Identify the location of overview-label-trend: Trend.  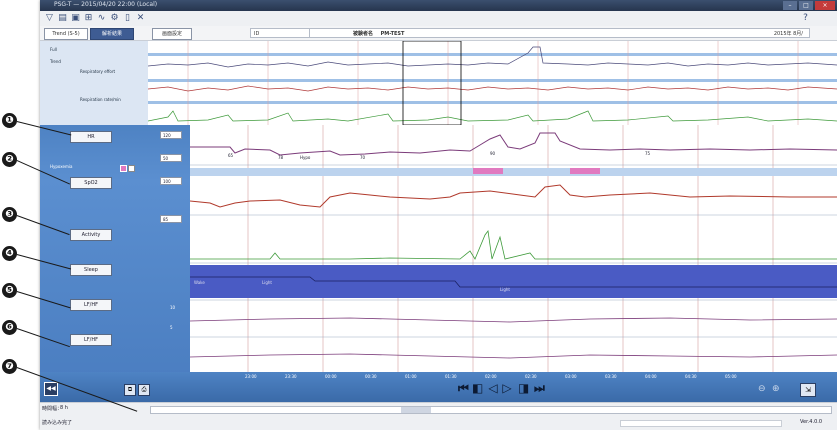
(55, 61).